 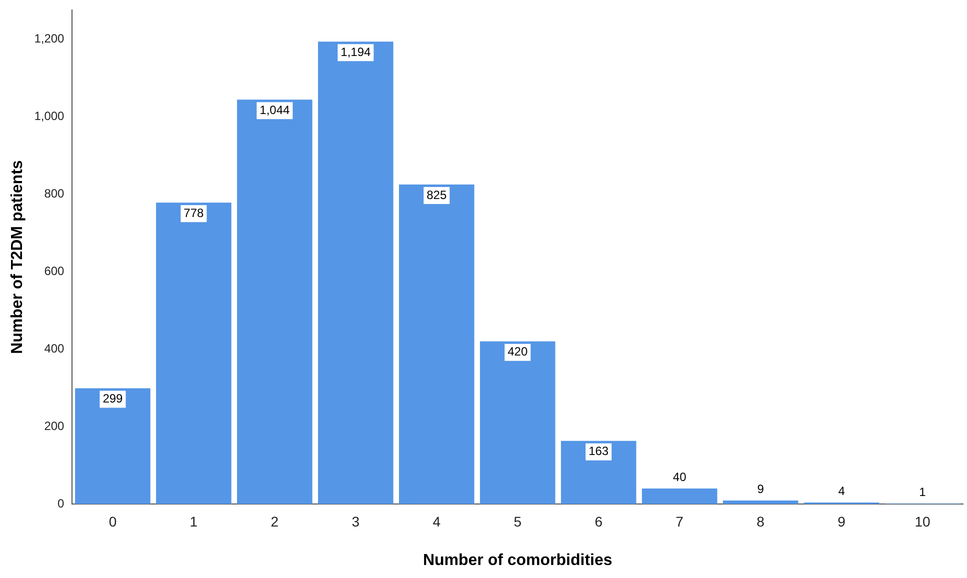 What do you see at coordinates (760, 521) in the screenshot?
I see `x-tick-label: 8` at bounding box center [760, 521].